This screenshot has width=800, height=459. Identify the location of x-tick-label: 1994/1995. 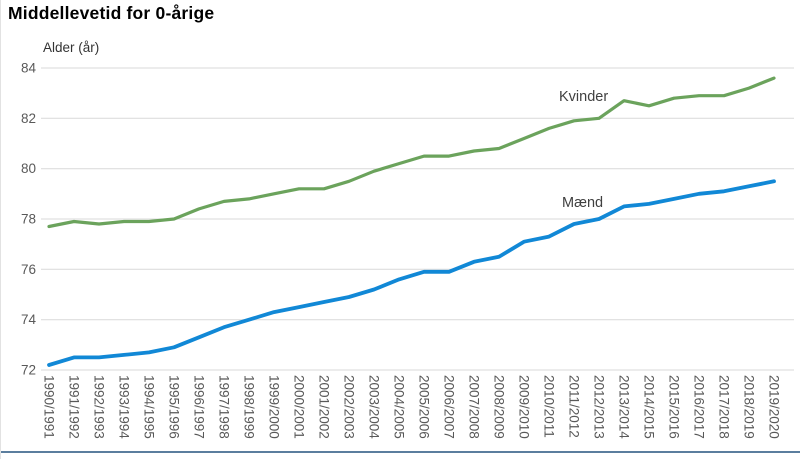
(149, 407).